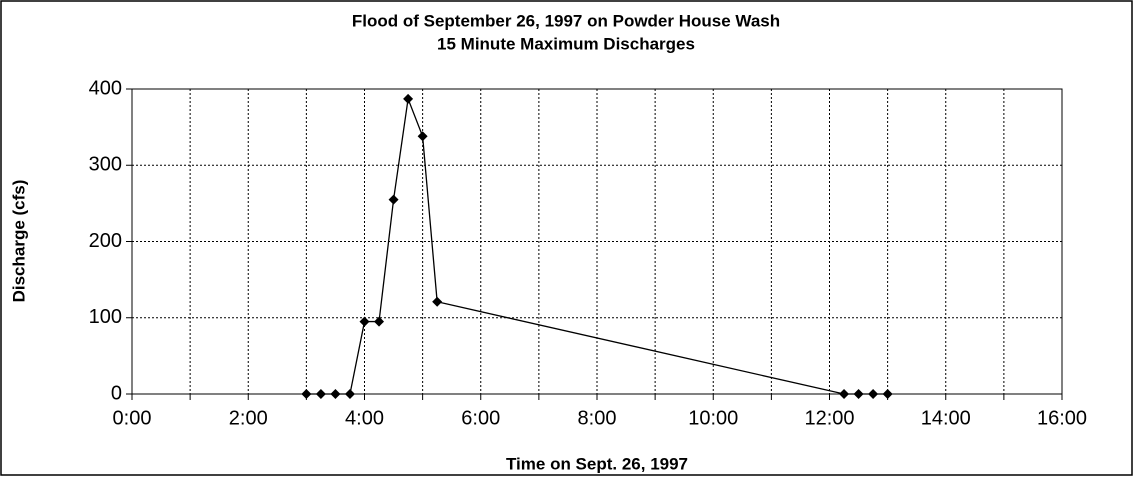  Describe the element at coordinates (18, 241) in the screenshot. I see `y-axis-label: Discharge (cfs)` at that location.